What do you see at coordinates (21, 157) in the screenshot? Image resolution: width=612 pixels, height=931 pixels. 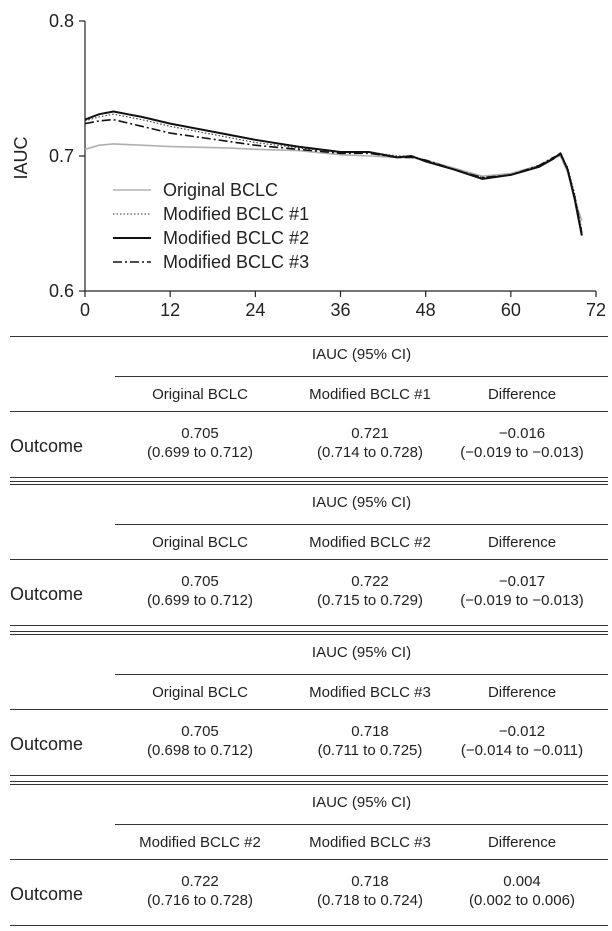 I see `y-axis-label: IAUC` at bounding box center [21, 157].